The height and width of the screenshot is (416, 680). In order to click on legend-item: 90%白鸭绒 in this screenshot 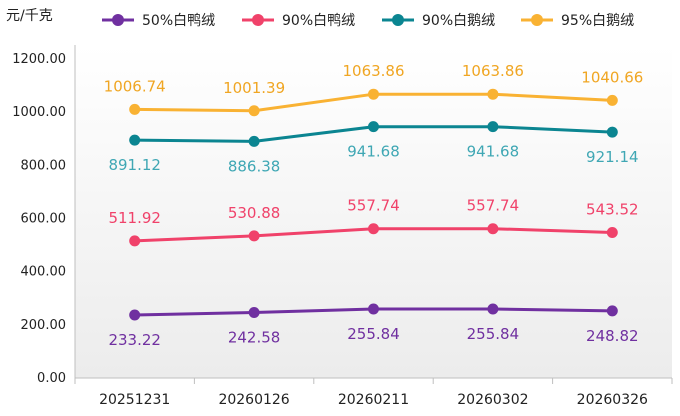, I will do `click(298, 21)`.